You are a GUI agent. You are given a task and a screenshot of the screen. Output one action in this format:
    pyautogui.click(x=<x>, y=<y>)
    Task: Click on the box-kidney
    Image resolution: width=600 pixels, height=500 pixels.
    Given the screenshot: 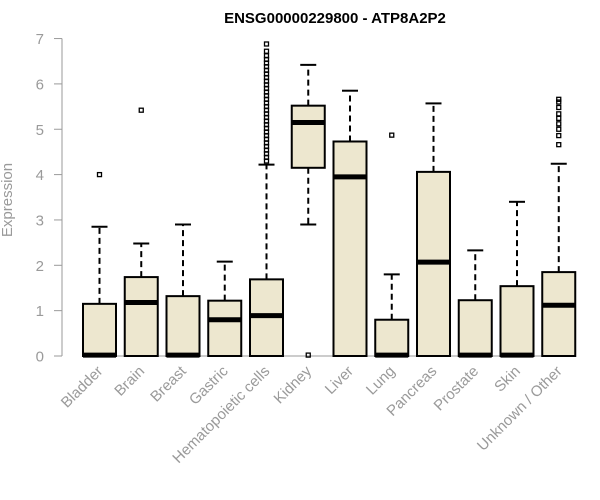 What is the action you would take?
    pyautogui.click(x=308, y=210)
    